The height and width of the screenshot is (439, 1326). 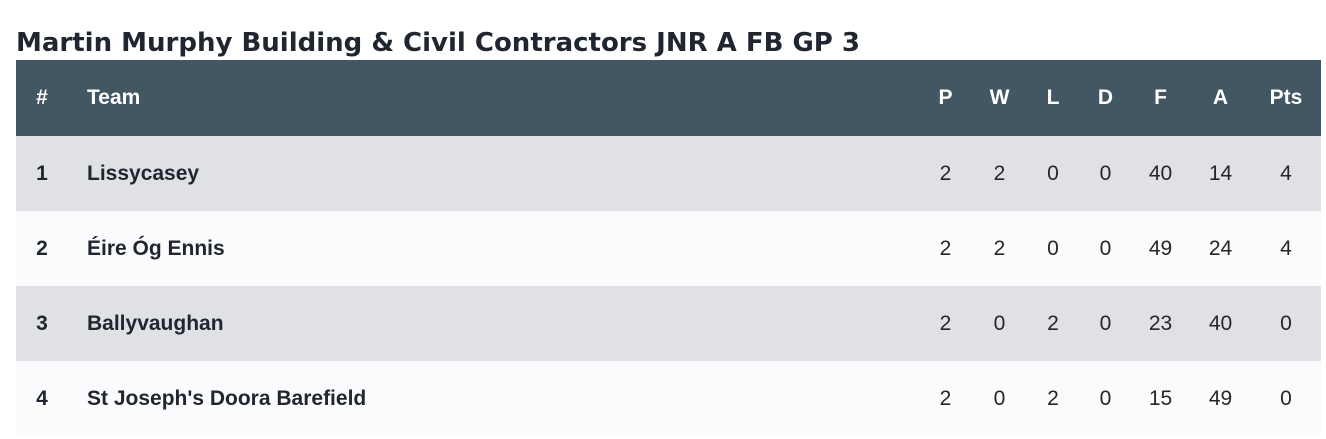 What do you see at coordinates (114, 97) in the screenshot?
I see `header-team: Team` at bounding box center [114, 97].